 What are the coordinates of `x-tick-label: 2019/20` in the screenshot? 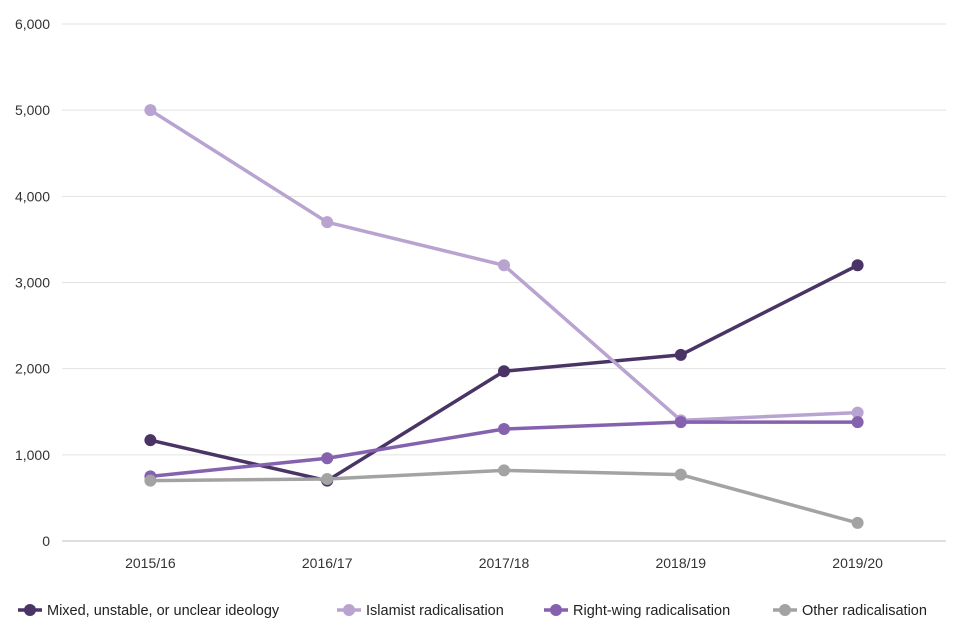 It's located at (857, 563).